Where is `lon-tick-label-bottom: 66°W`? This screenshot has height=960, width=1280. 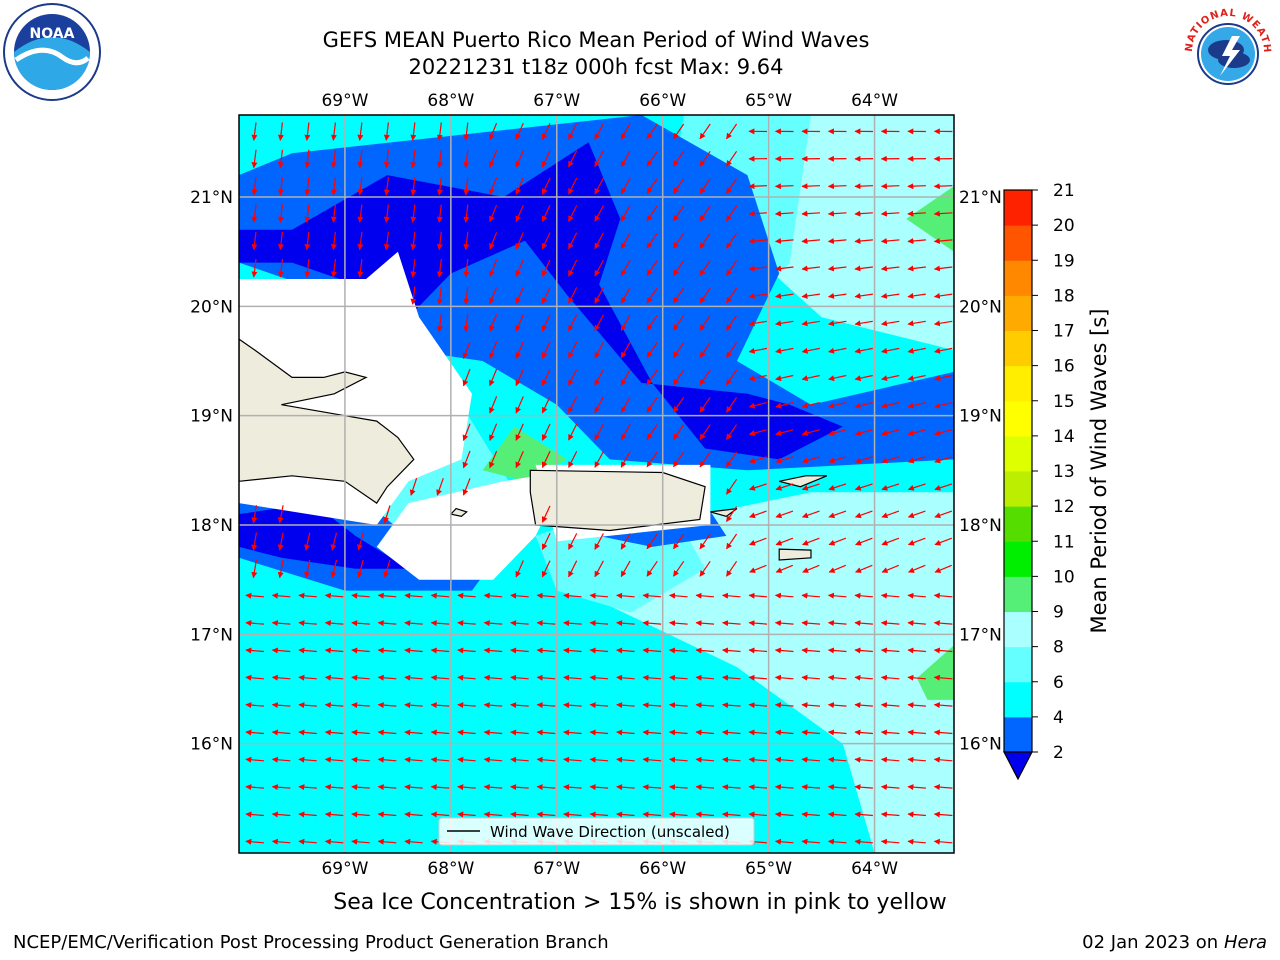
lon-tick-label-bottom: 66°W is located at coordinates (662, 869).